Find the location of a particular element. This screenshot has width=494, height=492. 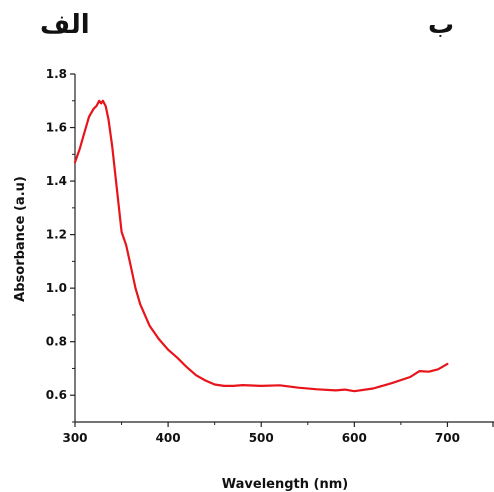

y-tick-label: 1.4 is located at coordinates (56, 181).